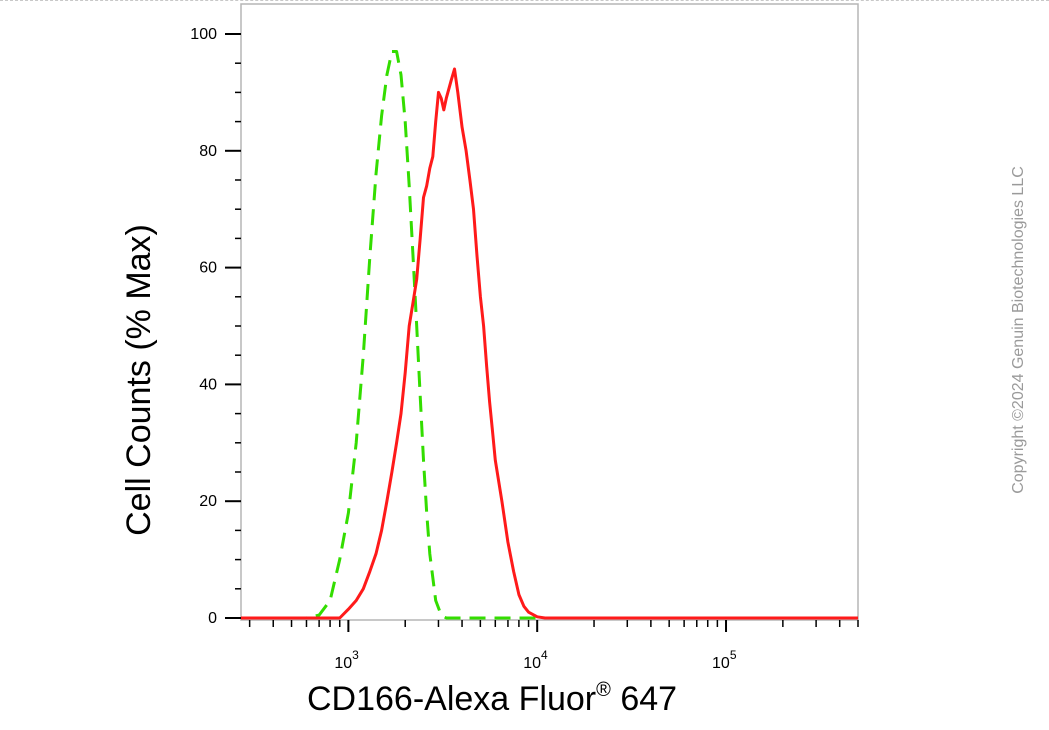 The image size is (1049, 730). What do you see at coordinates (544, 655) in the screenshot?
I see `x-tick-label-exp: 4` at bounding box center [544, 655].